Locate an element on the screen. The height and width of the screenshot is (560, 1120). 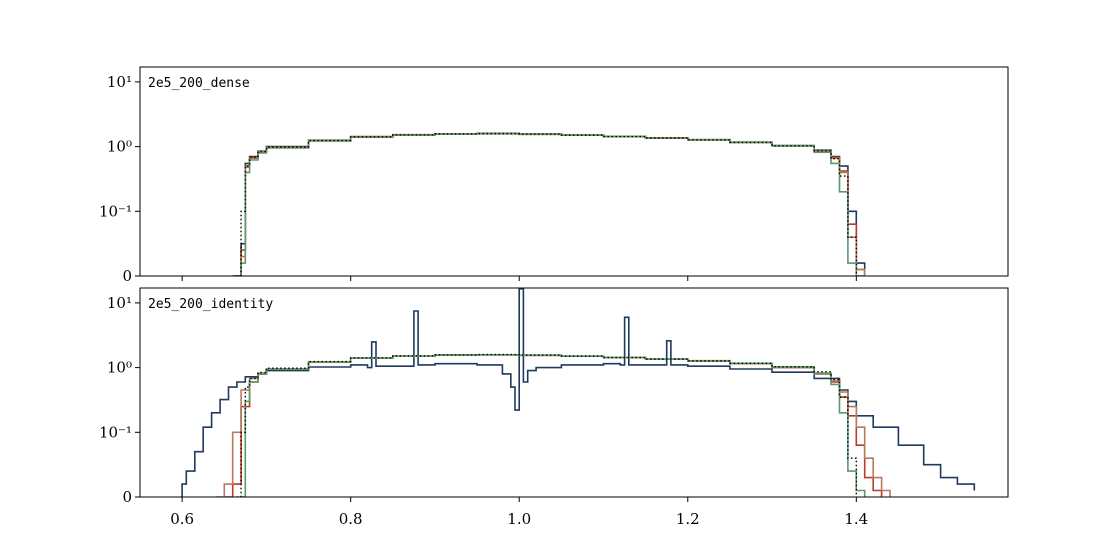
x-tick-label: 1.4 is located at coordinates (856, 519).